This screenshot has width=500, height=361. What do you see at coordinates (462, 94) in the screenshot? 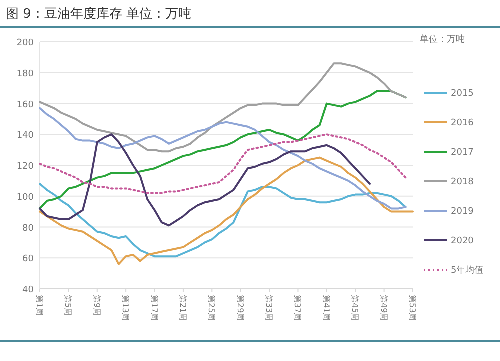
I see `legend-label: 2015` at bounding box center [462, 94].